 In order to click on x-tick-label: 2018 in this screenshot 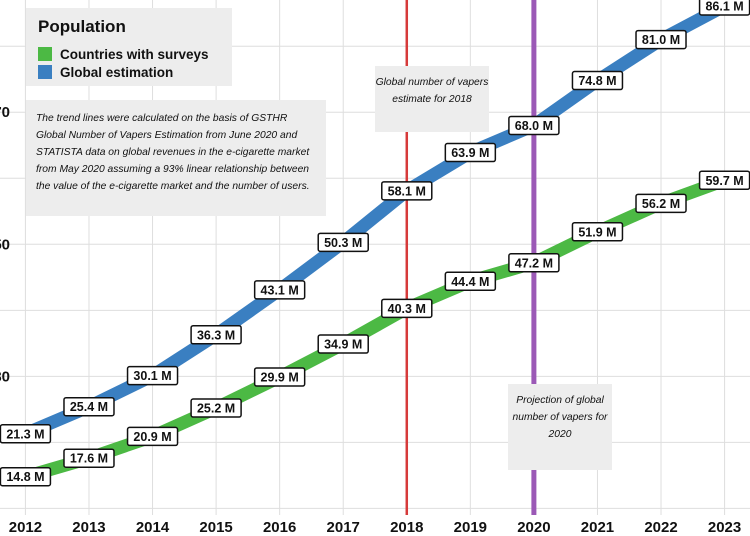, I will do `click(406, 527)`.